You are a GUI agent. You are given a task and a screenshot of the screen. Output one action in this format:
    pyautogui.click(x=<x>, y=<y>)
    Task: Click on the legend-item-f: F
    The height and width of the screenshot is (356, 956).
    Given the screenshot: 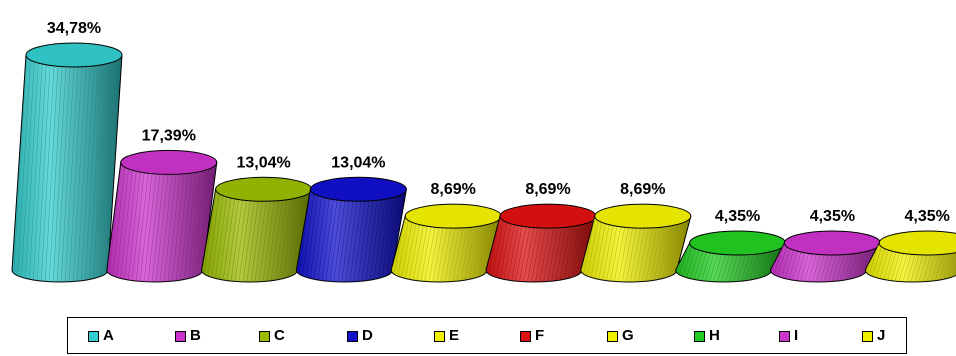 What is the action you would take?
    pyautogui.click(x=532, y=336)
    